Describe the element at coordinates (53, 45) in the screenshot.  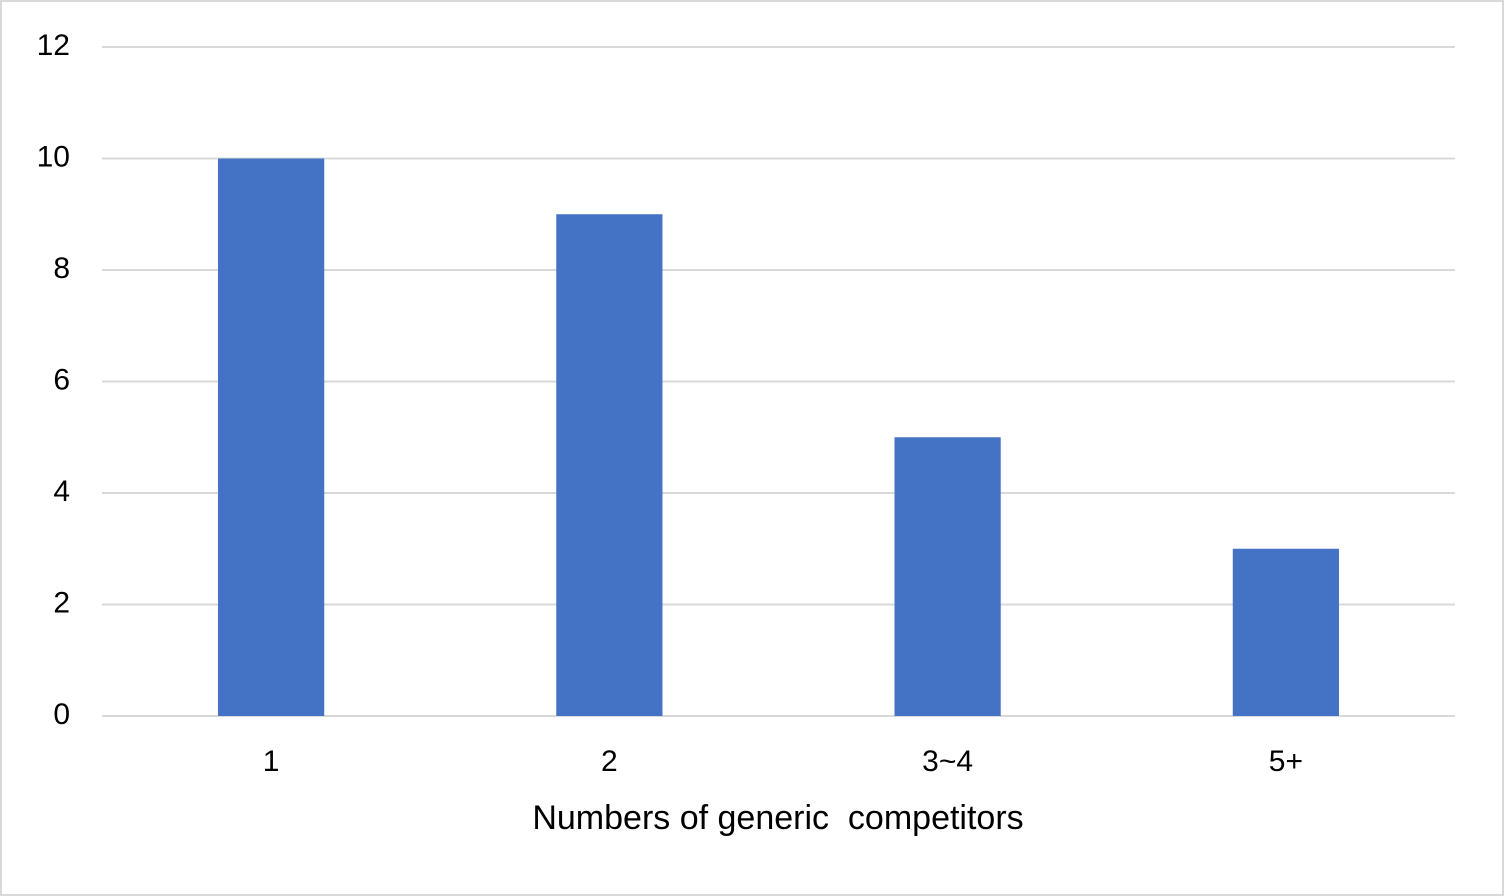
I see `y-tick-label: 12` at that location.